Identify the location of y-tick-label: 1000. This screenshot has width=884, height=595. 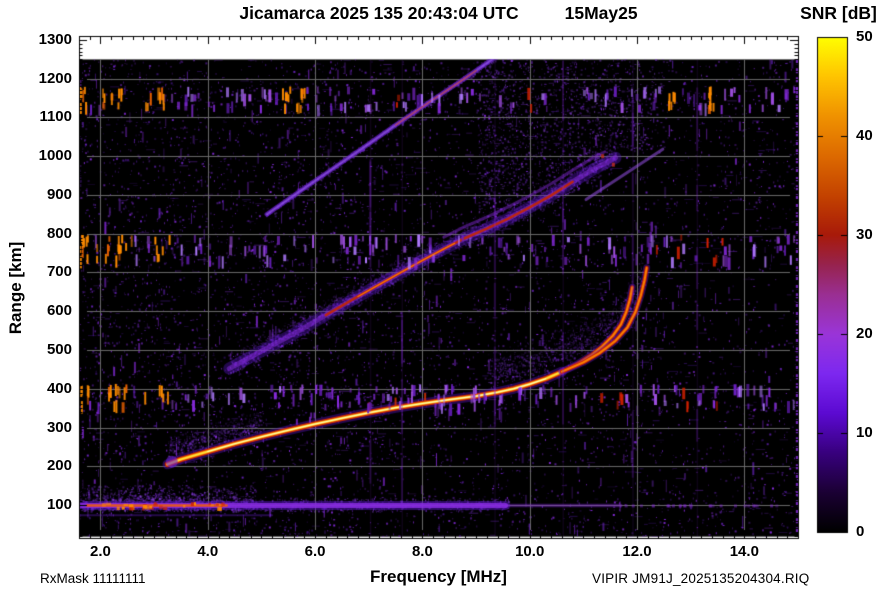
(55, 156).